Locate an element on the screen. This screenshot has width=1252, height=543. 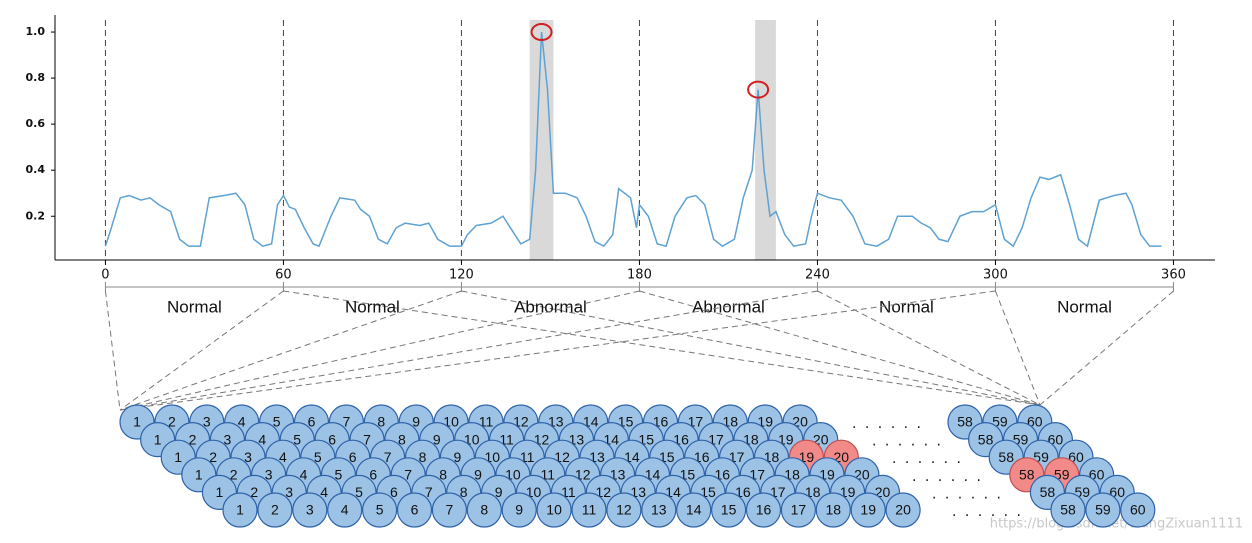
watermark: https://blog.csdn.net/WangZixuan1111 is located at coordinates (1116, 524).